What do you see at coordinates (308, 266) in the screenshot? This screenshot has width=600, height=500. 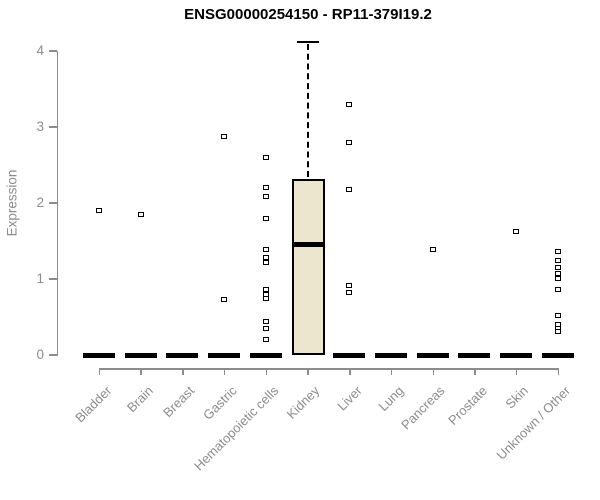 I see `box` at bounding box center [308, 266].